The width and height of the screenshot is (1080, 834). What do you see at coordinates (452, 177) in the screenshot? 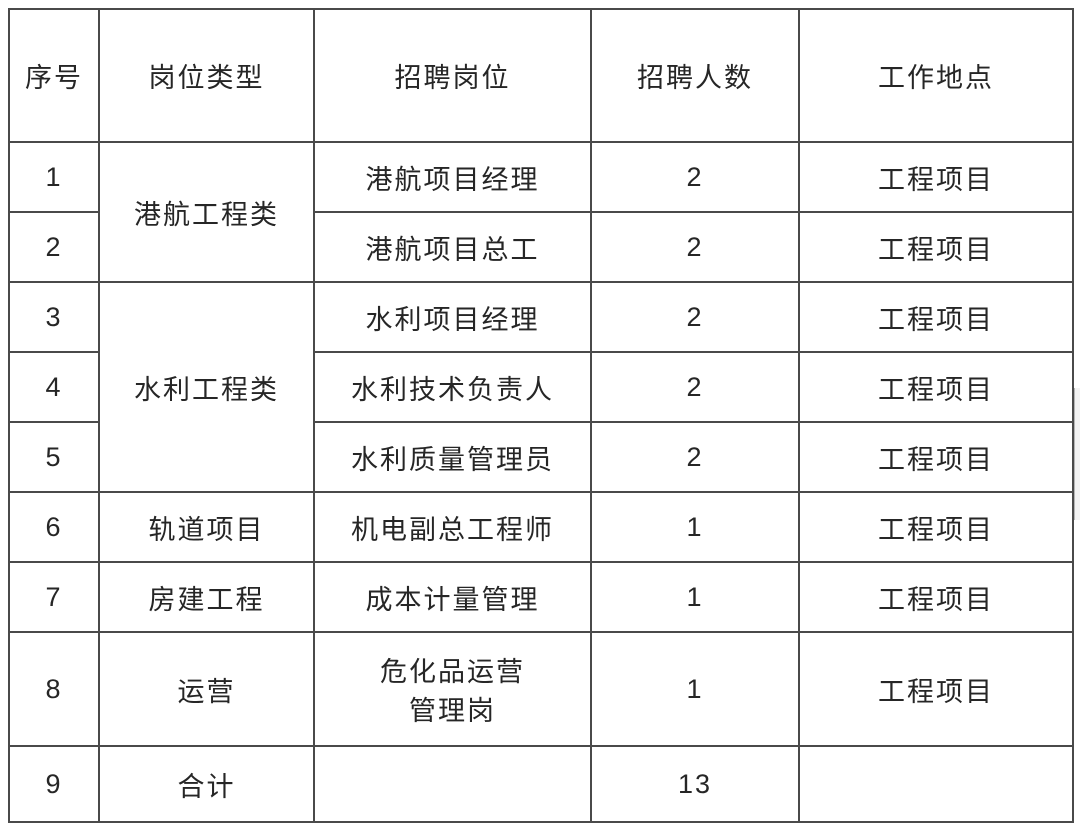
I see `position-cell: 港航项目经理` at bounding box center [452, 177].